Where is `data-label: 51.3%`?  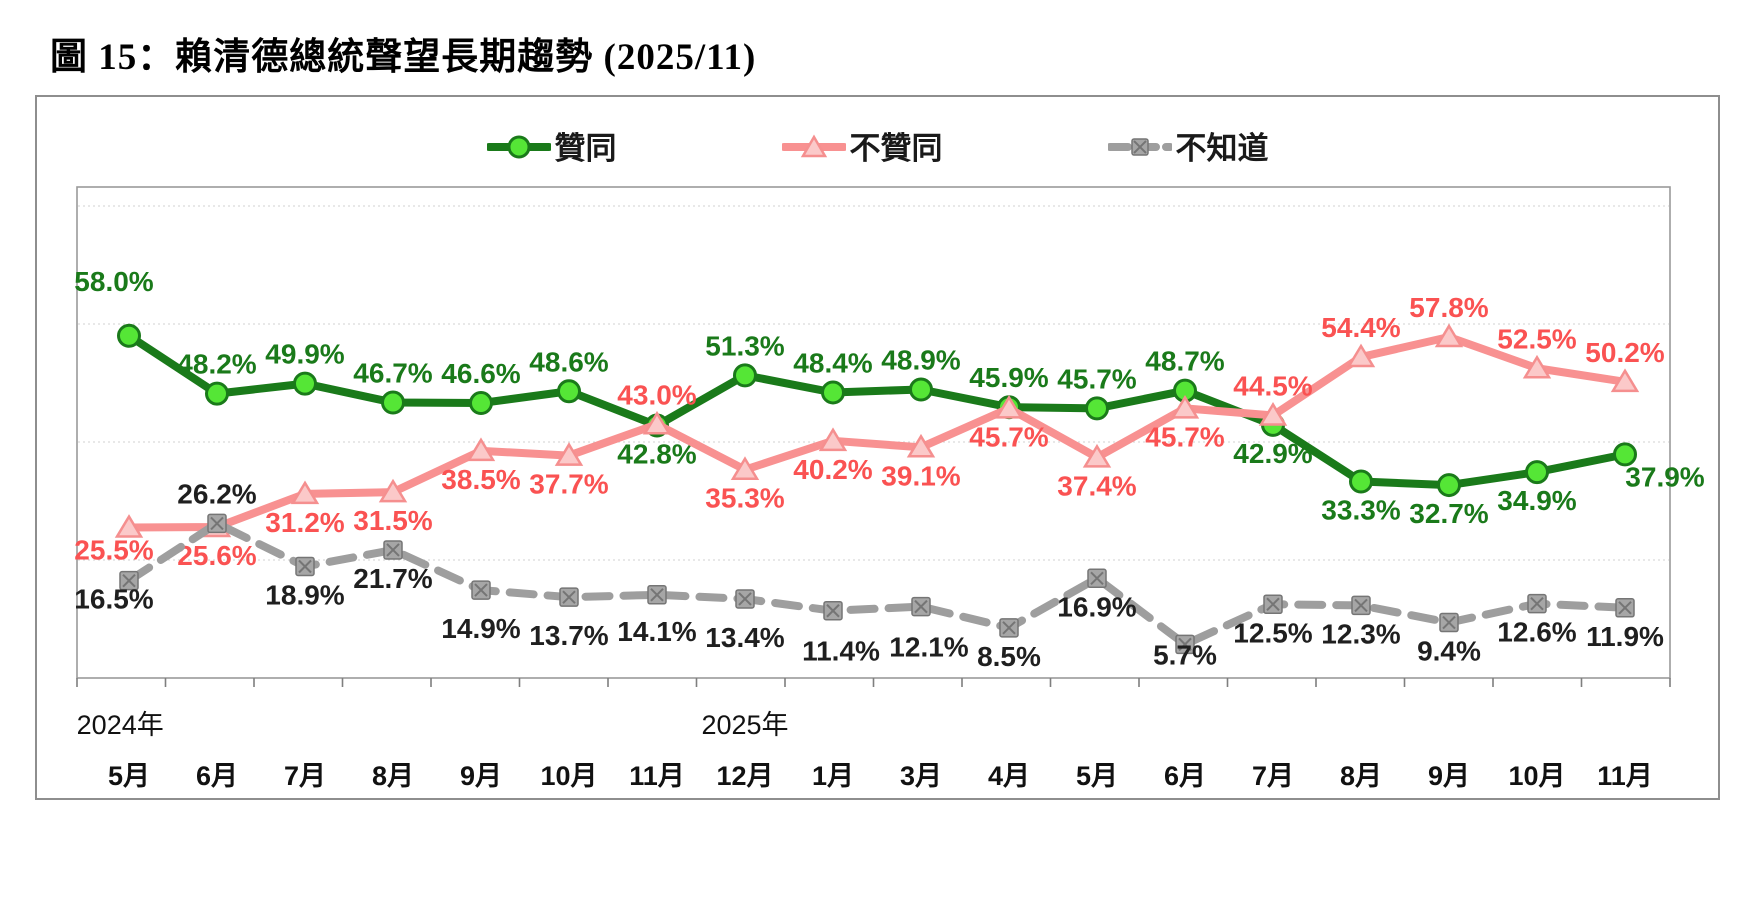
data-label: 51.3% is located at coordinates (744, 345).